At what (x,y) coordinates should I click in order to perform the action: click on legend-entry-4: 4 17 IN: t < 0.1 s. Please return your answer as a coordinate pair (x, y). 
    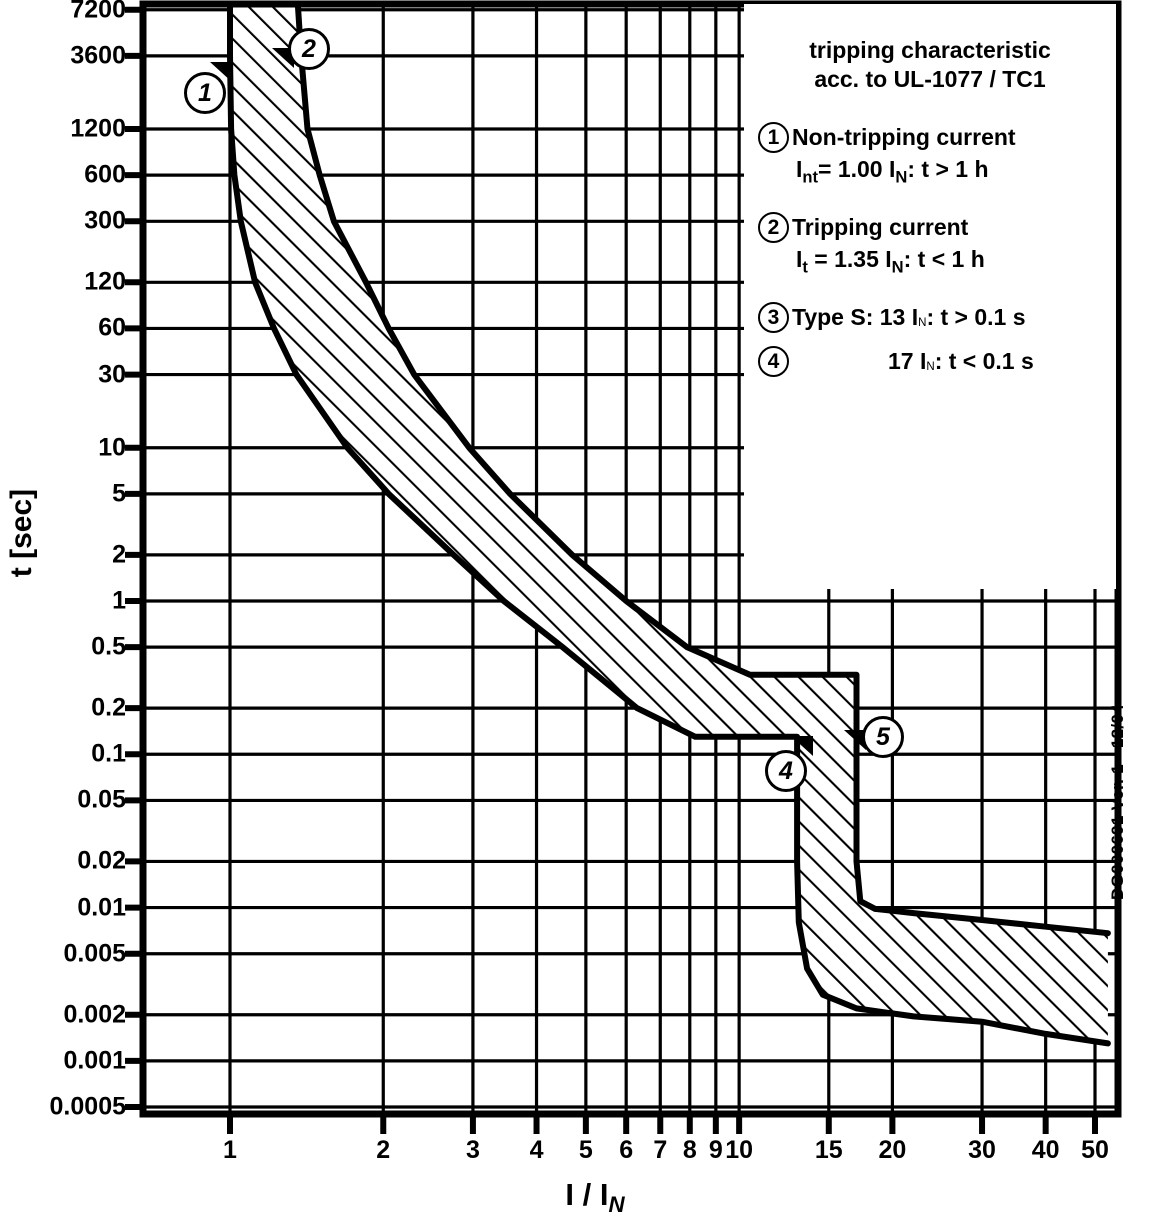
    Looking at the image, I should click on (937, 361).